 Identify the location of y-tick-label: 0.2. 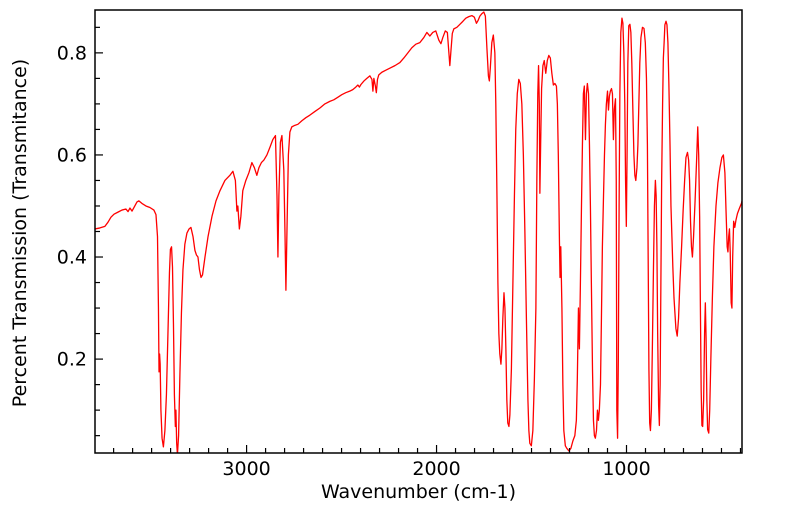
(72, 360).